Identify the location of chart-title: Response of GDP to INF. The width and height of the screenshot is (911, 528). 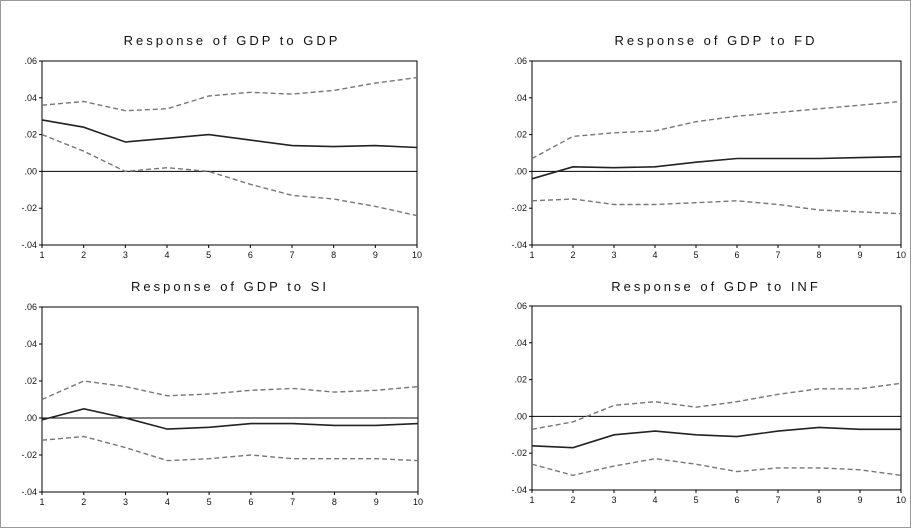
(716, 286).